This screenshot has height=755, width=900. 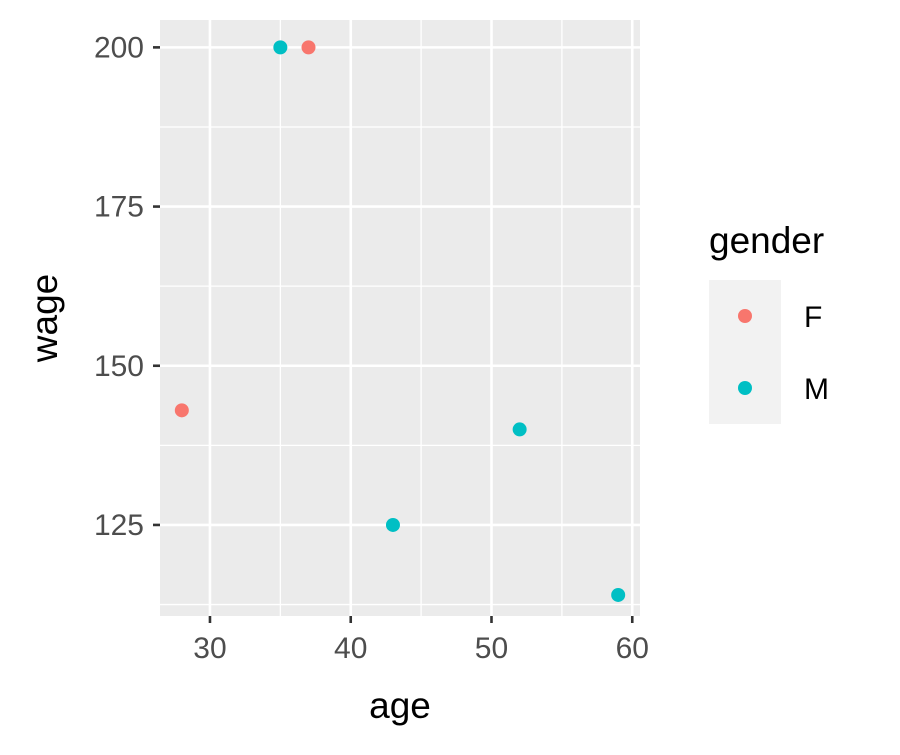 I want to click on y-tick-label: 150, so click(x=119, y=366).